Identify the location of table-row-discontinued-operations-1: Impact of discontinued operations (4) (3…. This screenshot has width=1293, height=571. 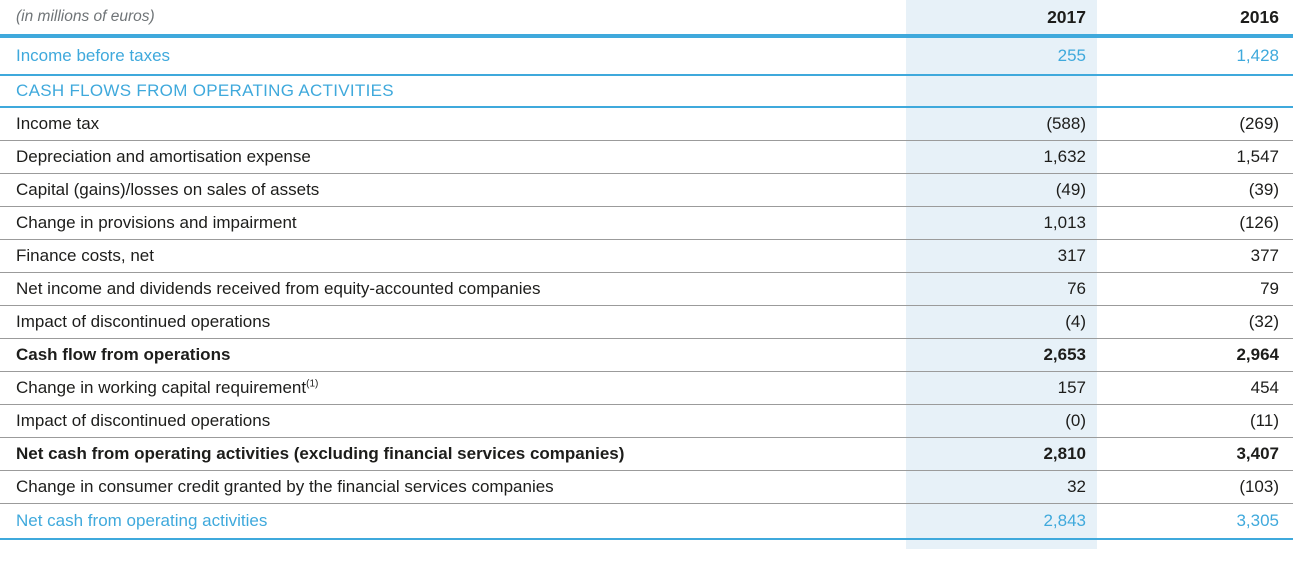
(646, 322).